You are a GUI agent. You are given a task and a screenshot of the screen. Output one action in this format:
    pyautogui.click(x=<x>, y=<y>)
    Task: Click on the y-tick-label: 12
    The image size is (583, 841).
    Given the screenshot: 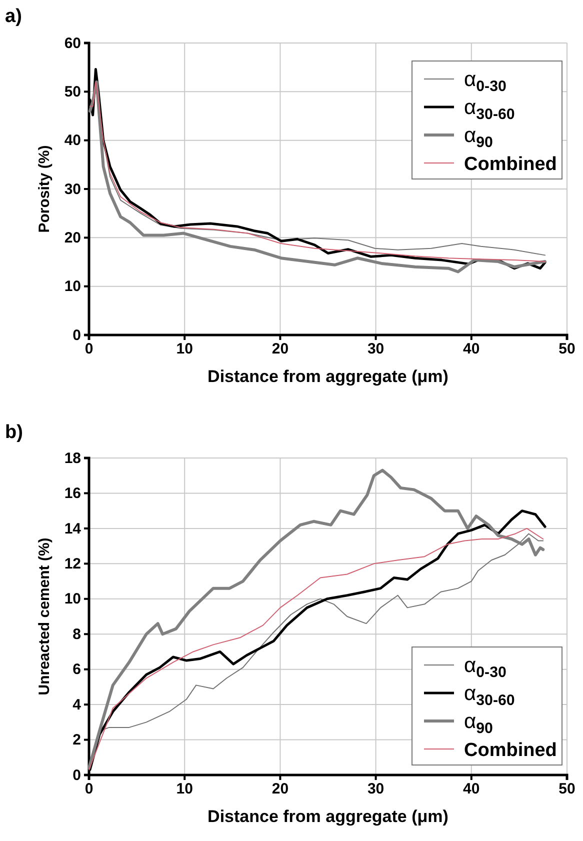 What is the action you would take?
    pyautogui.click(x=72, y=563)
    